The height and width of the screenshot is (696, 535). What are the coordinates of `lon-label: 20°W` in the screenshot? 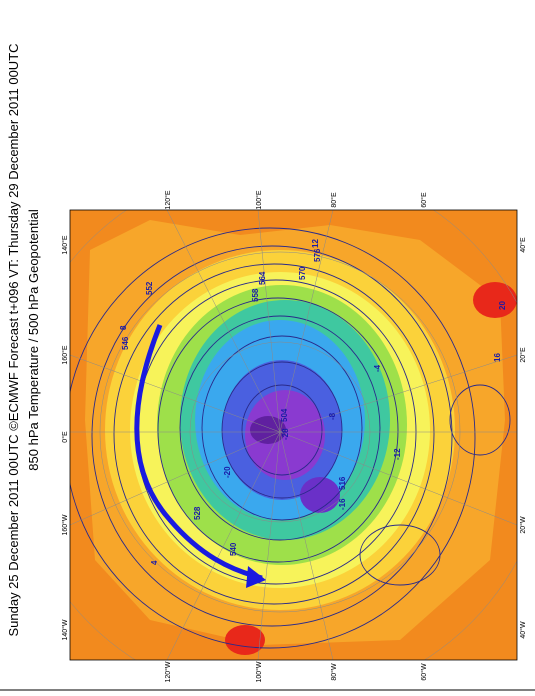 It's located at (523, 525).